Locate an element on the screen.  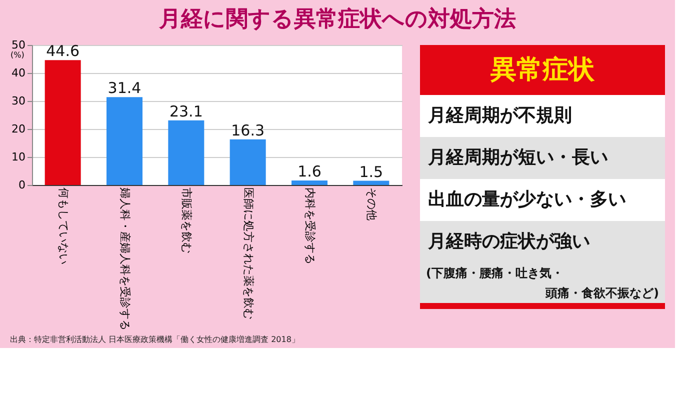
x-tick-label: 何もしていない is located at coordinates (63, 226).